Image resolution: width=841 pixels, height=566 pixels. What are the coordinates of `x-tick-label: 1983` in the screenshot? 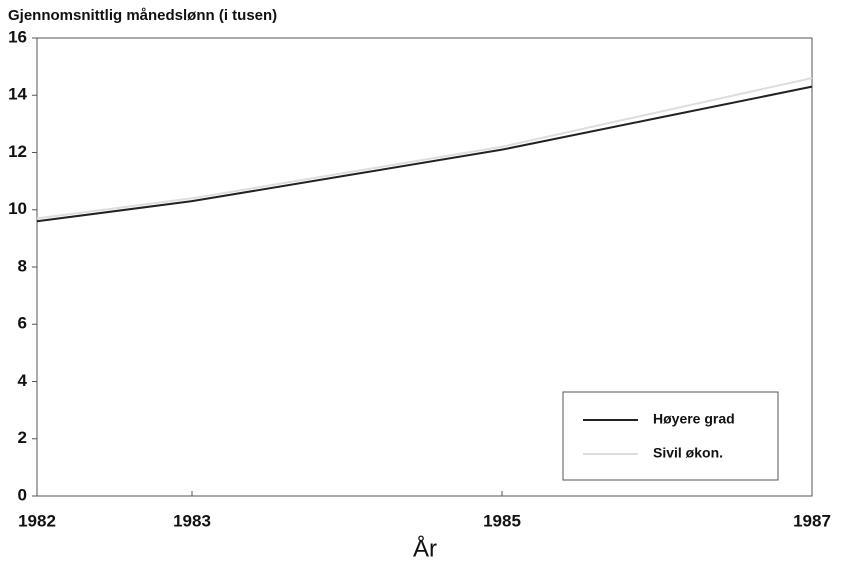 It's located at (192, 520).